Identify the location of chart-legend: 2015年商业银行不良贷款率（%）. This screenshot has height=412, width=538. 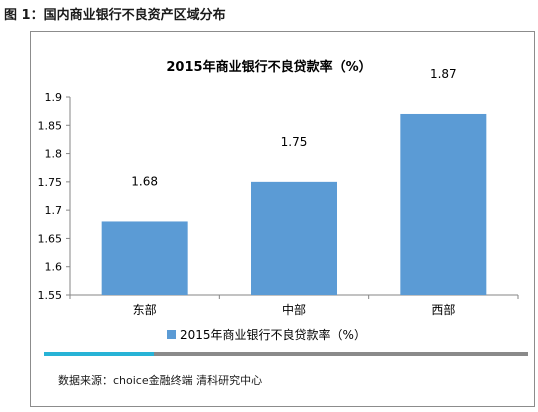
(266, 334).